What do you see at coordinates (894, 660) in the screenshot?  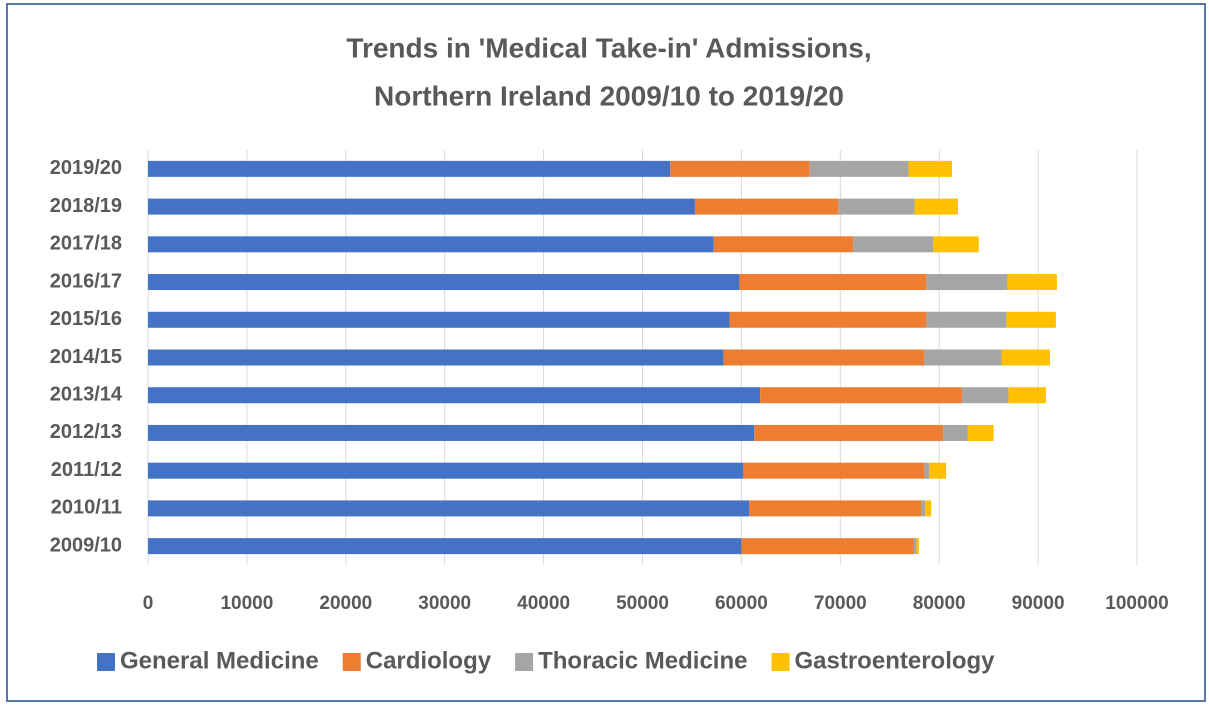 I see `legend-label: Gastroenterology` at bounding box center [894, 660].